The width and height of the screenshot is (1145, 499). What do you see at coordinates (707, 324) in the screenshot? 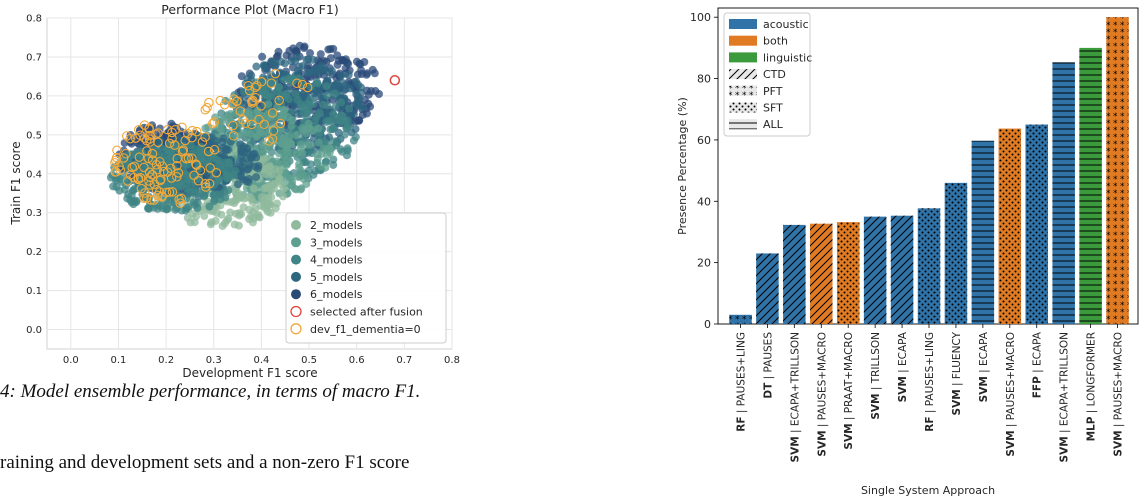
I see `bar-y-tick-label: 0` at bounding box center [707, 324].